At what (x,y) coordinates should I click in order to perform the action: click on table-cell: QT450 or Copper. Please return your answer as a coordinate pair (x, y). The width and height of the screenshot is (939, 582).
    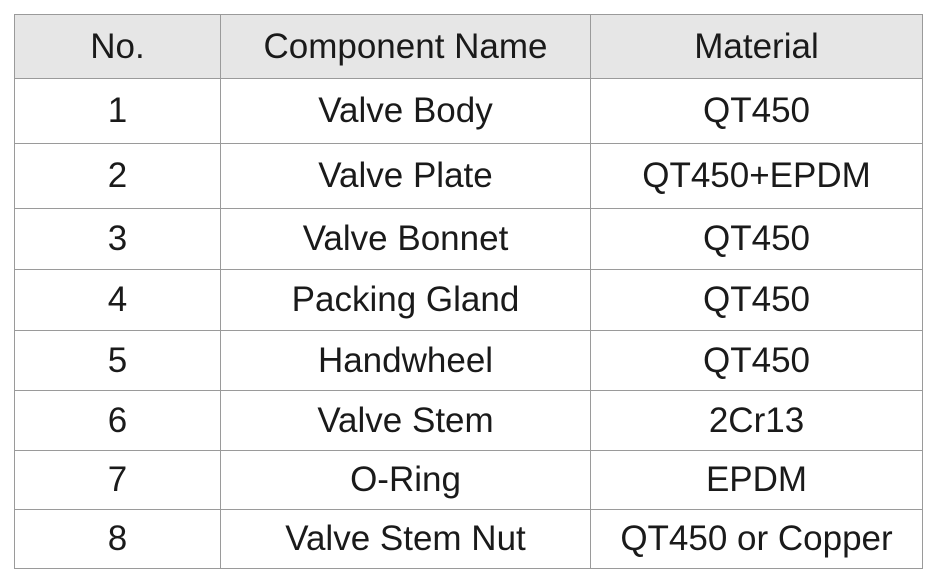
    Looking at the image, I should click on (756, 539).